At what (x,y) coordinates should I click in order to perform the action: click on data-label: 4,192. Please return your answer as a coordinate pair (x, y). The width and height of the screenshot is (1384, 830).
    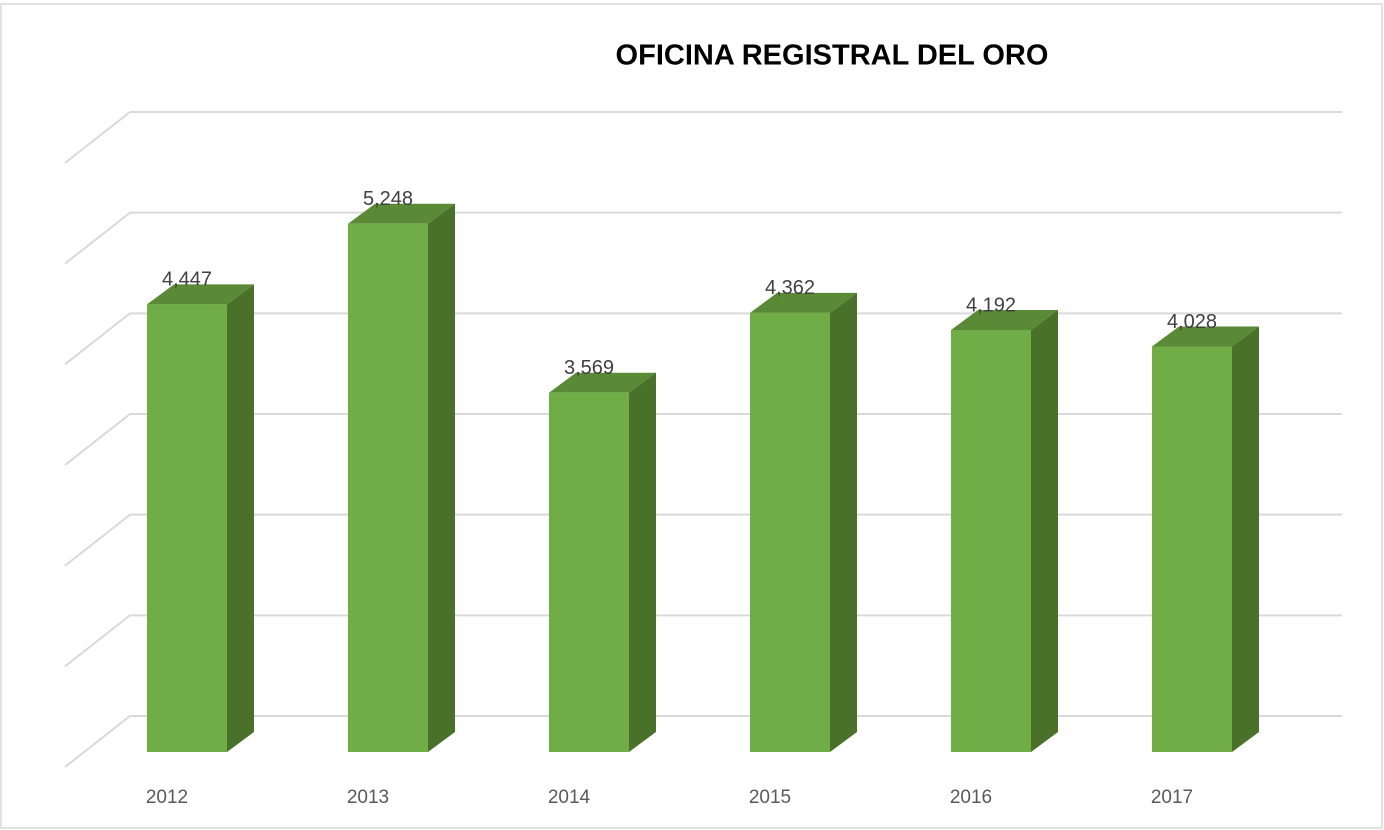
    Looking at the image, I should click on (991, 305).